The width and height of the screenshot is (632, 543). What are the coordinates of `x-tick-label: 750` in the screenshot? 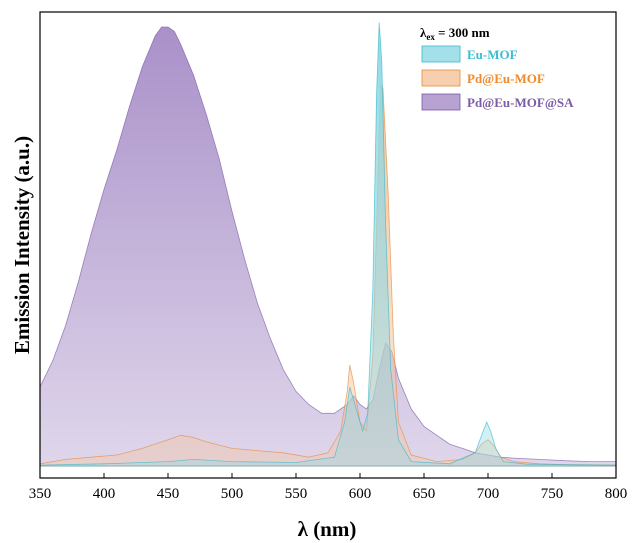 It's located at (552, 494).